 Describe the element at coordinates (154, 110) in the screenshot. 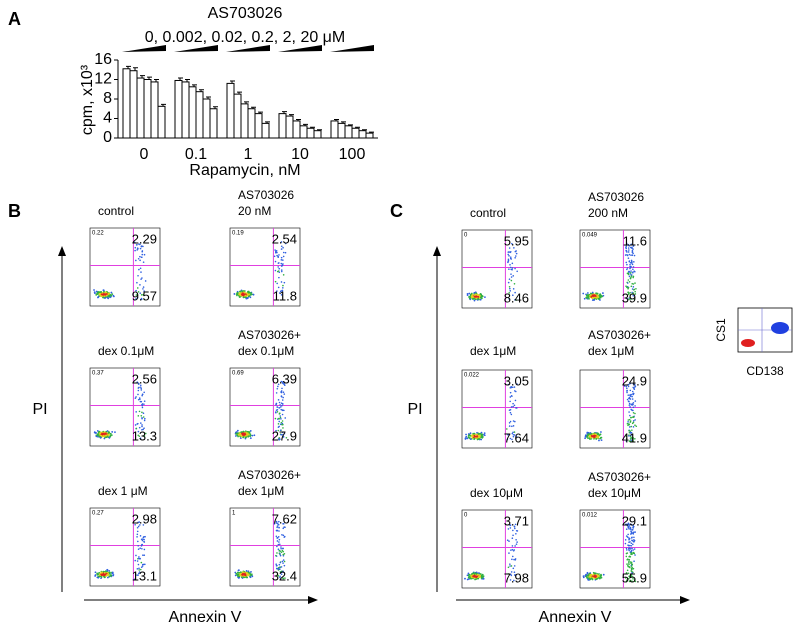

I see `bar` at that location.